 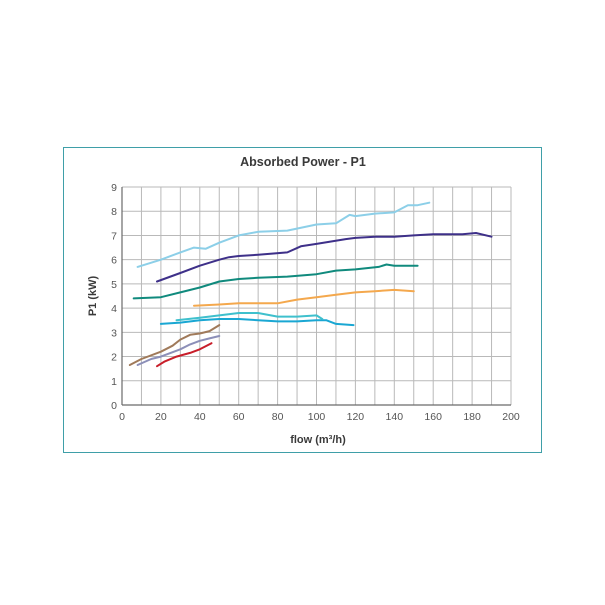 I want to click on x-axis-label: flow (m³/h), so click(x=318, y=440).